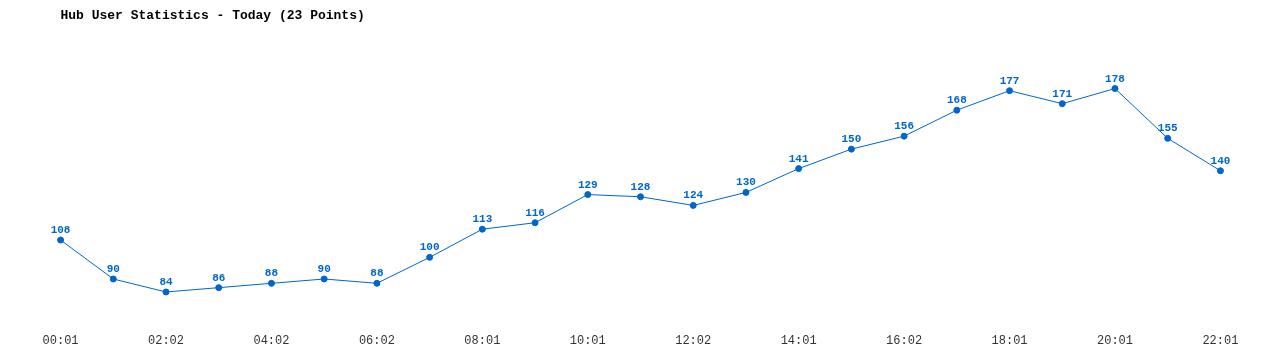 The image size is (1280, 350). What do you see at coordinates (1220, 340) in the screenshot?
I see `x-tick-label: 22:01` at bounding box center [1220, 340].